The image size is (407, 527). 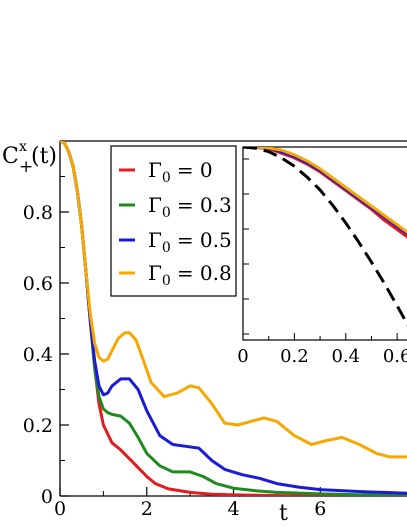 I want to click on legend-value: = 0.8, so click(x=204, y=273).